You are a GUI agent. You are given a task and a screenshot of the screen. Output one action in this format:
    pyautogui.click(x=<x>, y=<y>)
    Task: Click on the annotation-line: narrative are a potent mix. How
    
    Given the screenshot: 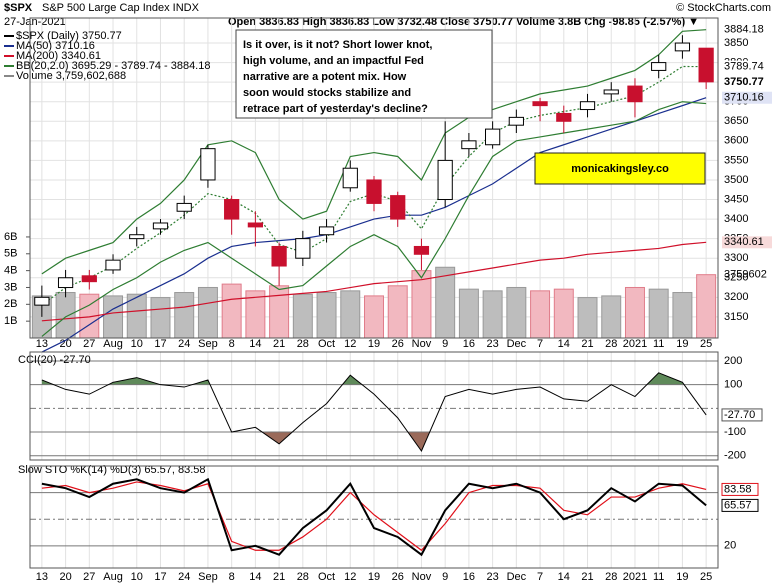 What is the action you would take?
    pyautogui.click(x=325, y=77)
    